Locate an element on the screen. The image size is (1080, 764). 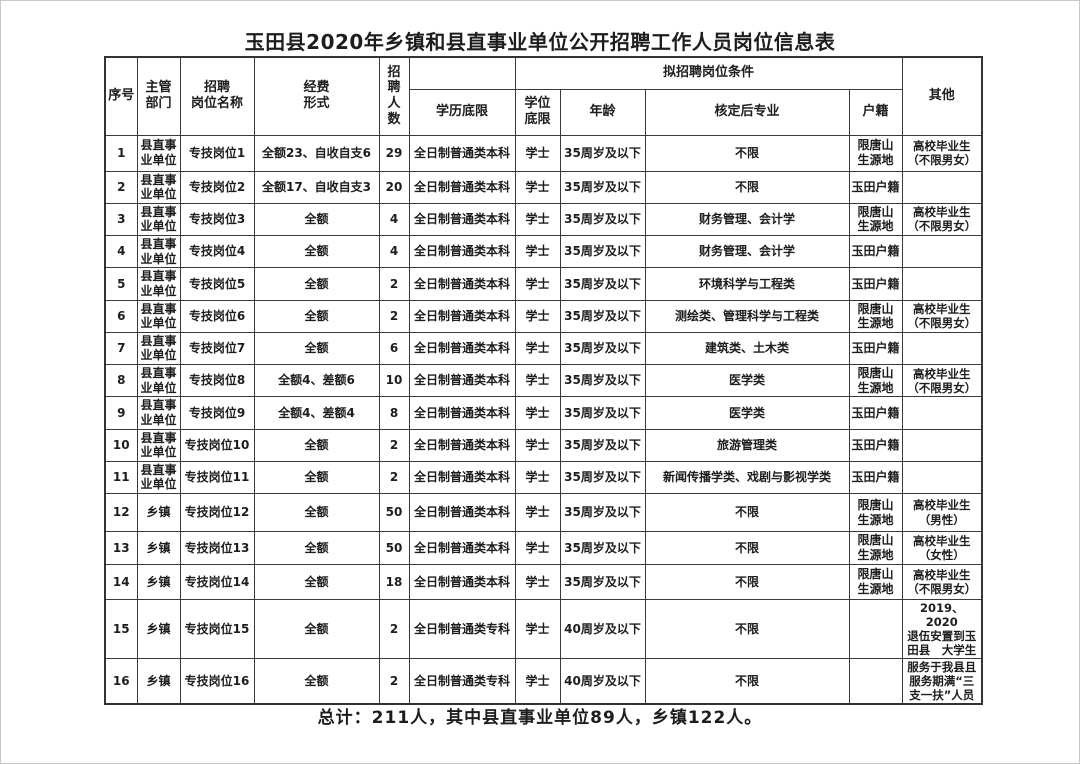
cell-age: 40周岁及以下 is located at coordinates (602, 629).